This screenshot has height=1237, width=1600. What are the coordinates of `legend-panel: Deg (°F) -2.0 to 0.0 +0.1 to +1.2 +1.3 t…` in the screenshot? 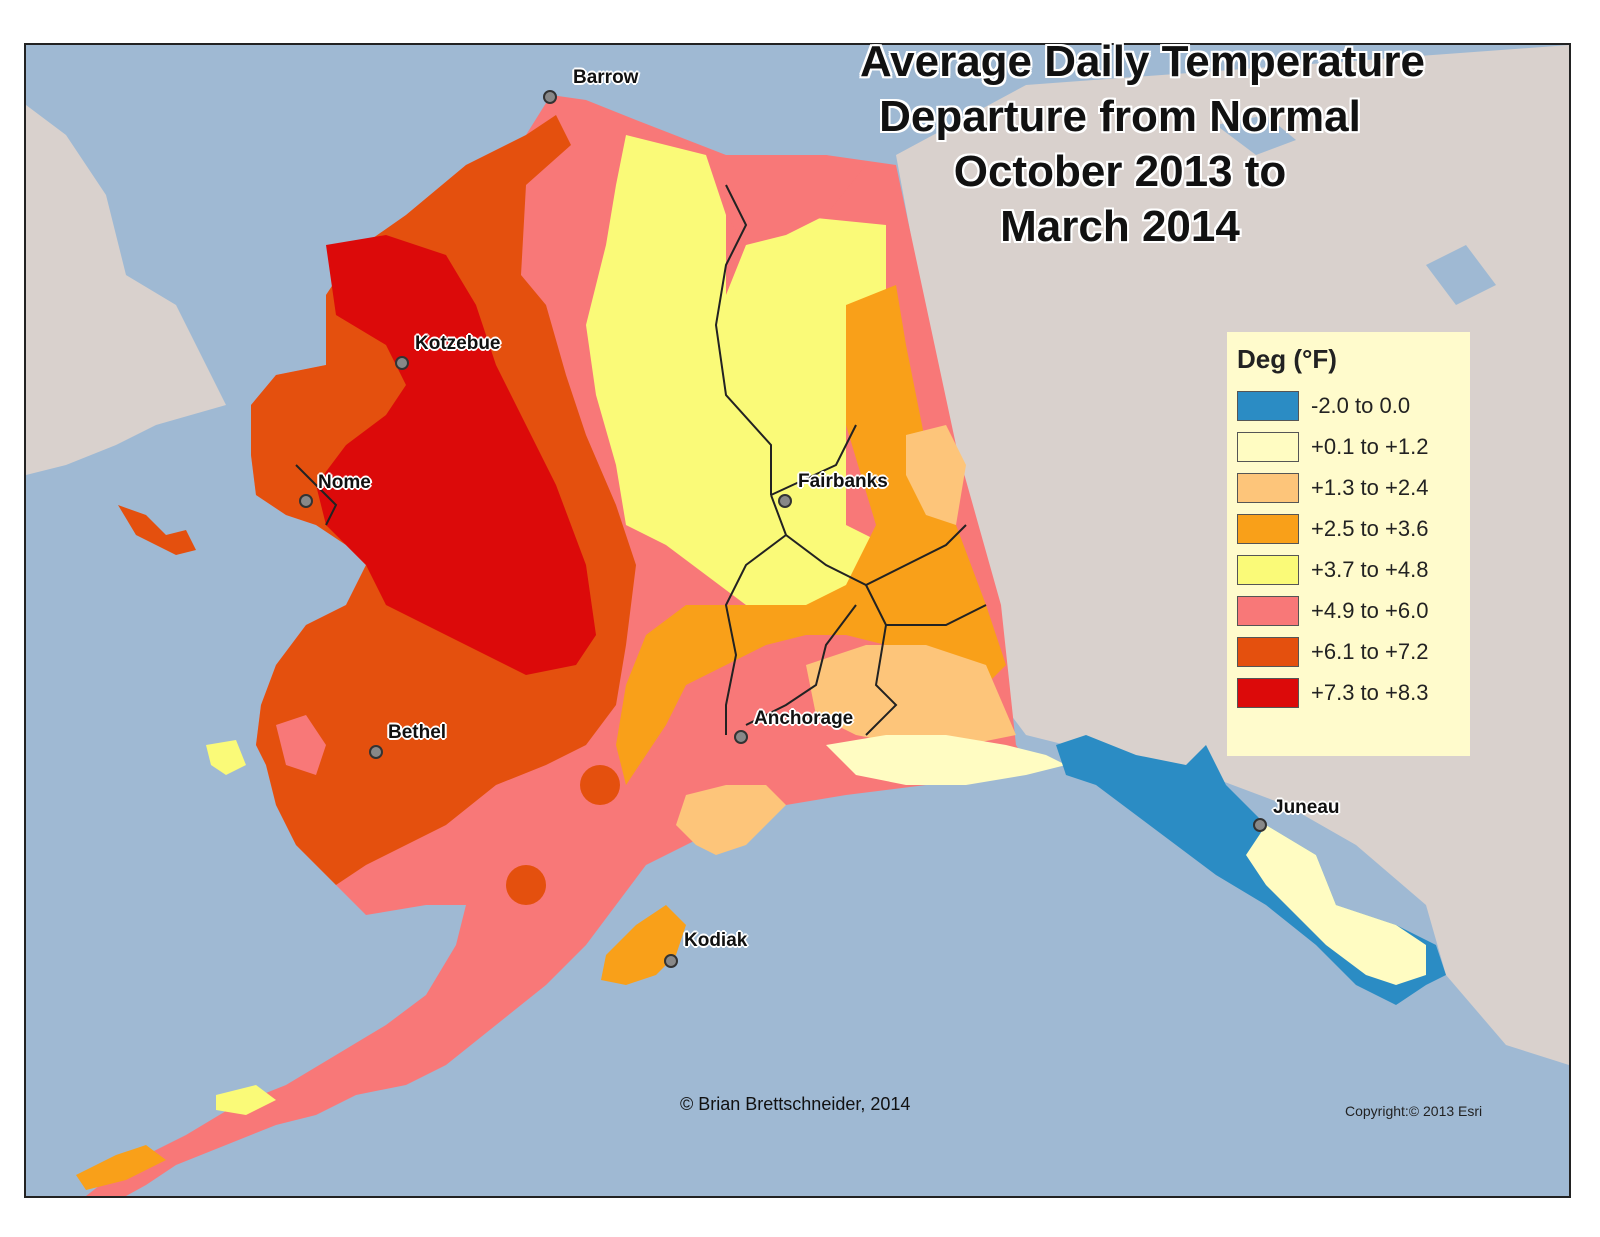 It's located at (1348, 544).